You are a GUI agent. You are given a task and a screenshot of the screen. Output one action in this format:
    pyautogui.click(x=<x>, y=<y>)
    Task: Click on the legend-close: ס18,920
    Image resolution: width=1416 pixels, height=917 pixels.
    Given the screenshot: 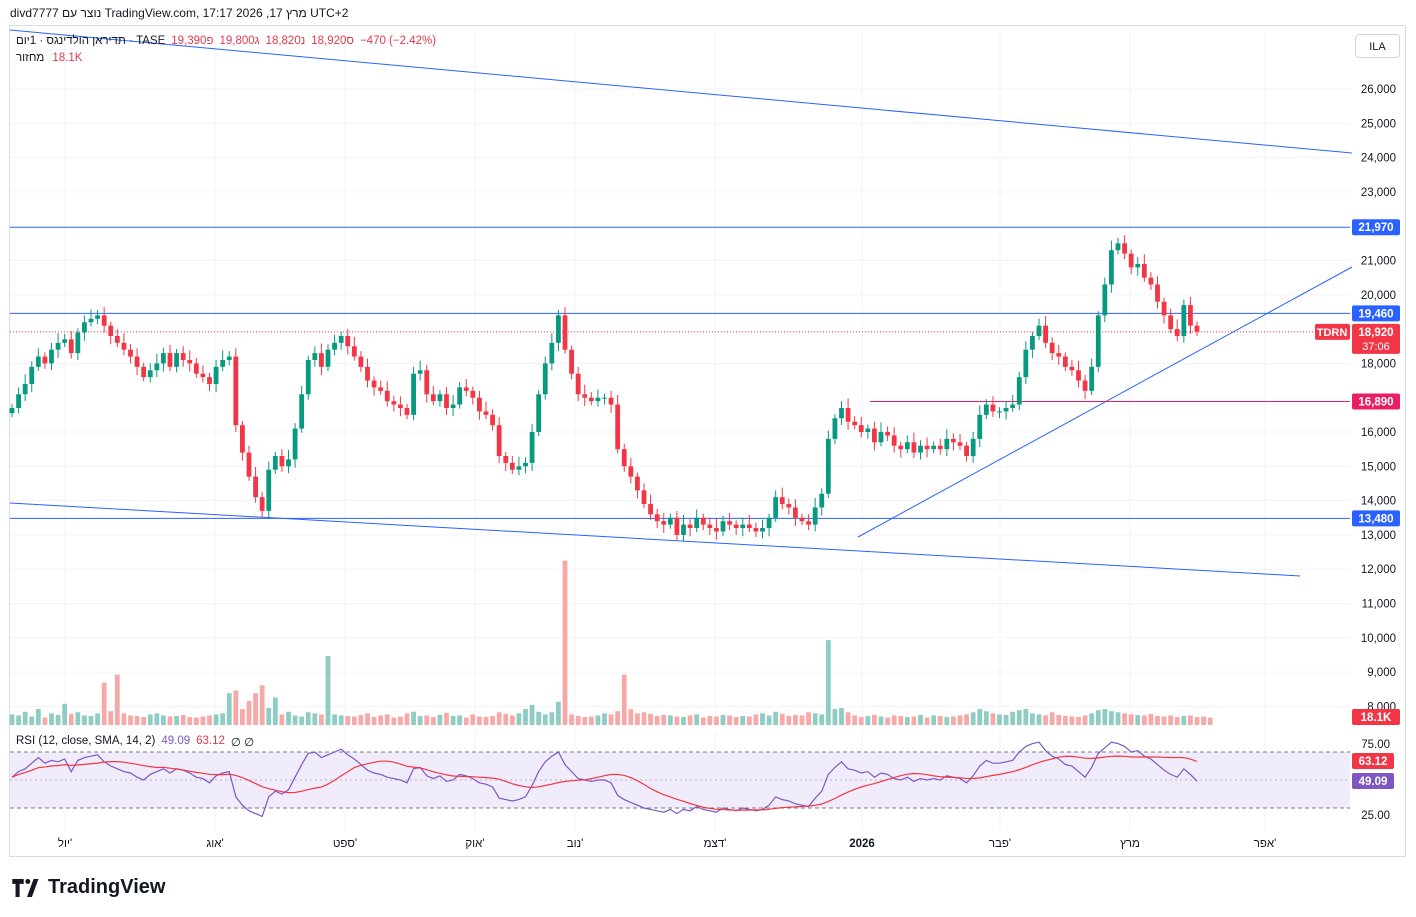 What is the action you would take?
    pyautogui.click(x=332, y=41)
    